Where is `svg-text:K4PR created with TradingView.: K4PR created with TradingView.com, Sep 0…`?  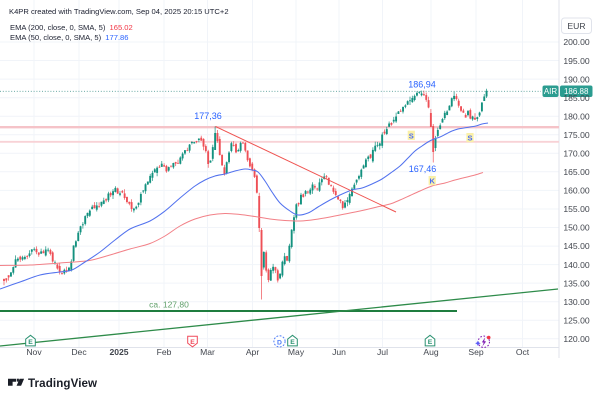
svg-text:K4PR created with TradingView.: K4PR created with TradingView.com, Sep 0… is located at coordinates (119, 11).